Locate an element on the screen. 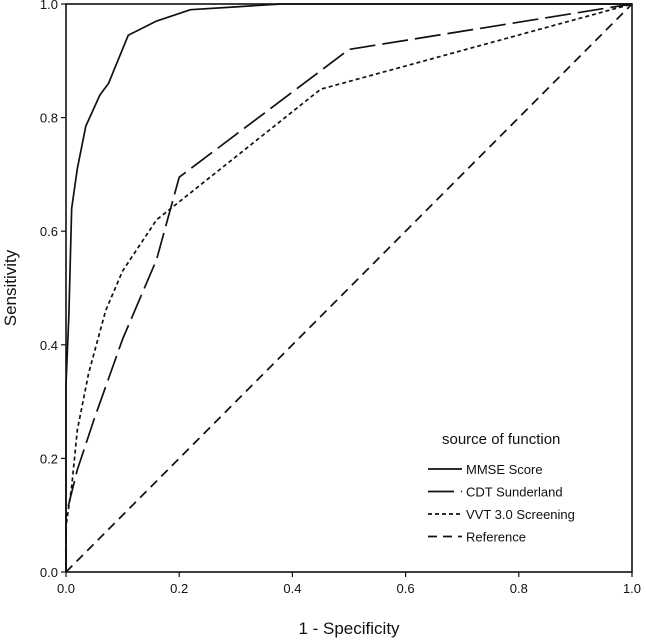 The image size is (646, 640). y-tick-label: 0.0 is located at coordinates (49, 572).